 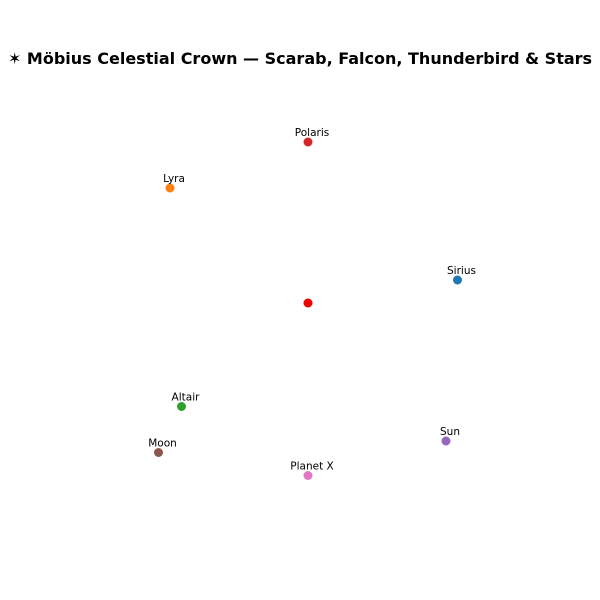 I want to click on point-altair, so click(x=181, y=406).